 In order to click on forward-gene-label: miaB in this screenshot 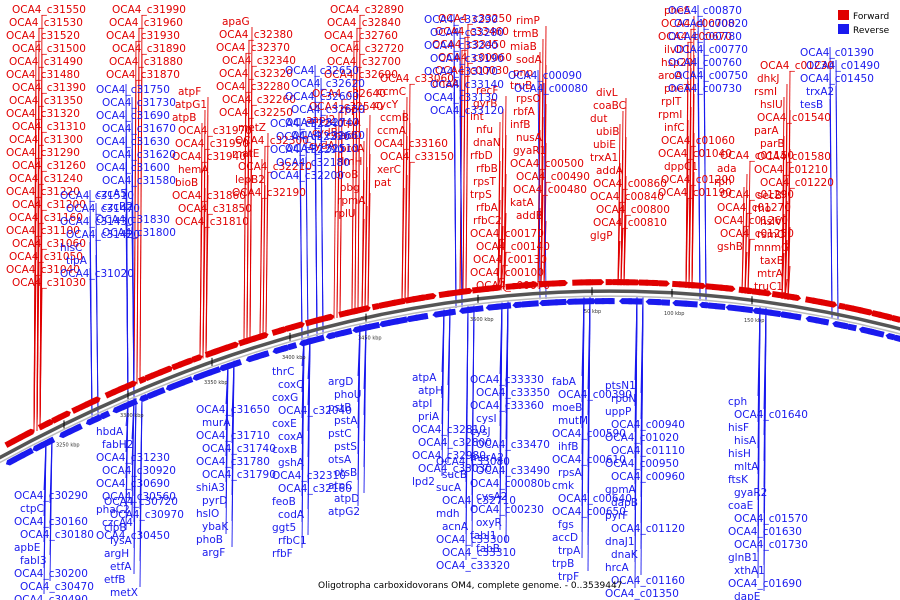, I will do `click(523, 47)`.